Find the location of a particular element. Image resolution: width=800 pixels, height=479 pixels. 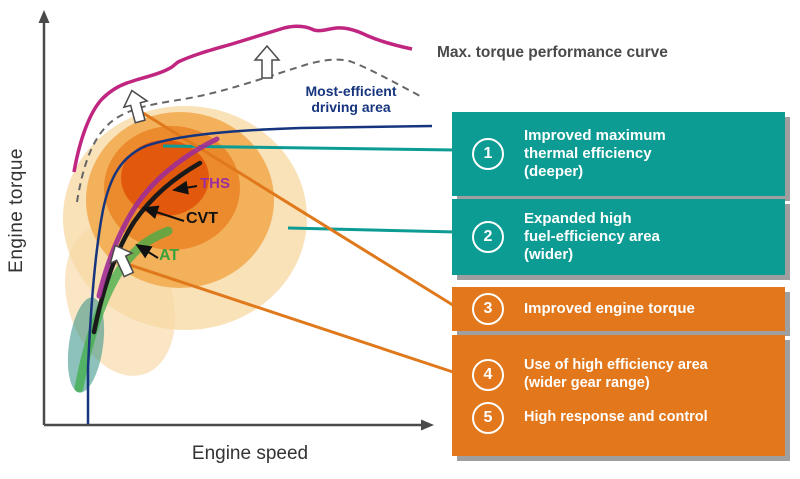

circled-number-3: 3 is located at coordinates (488, 309).